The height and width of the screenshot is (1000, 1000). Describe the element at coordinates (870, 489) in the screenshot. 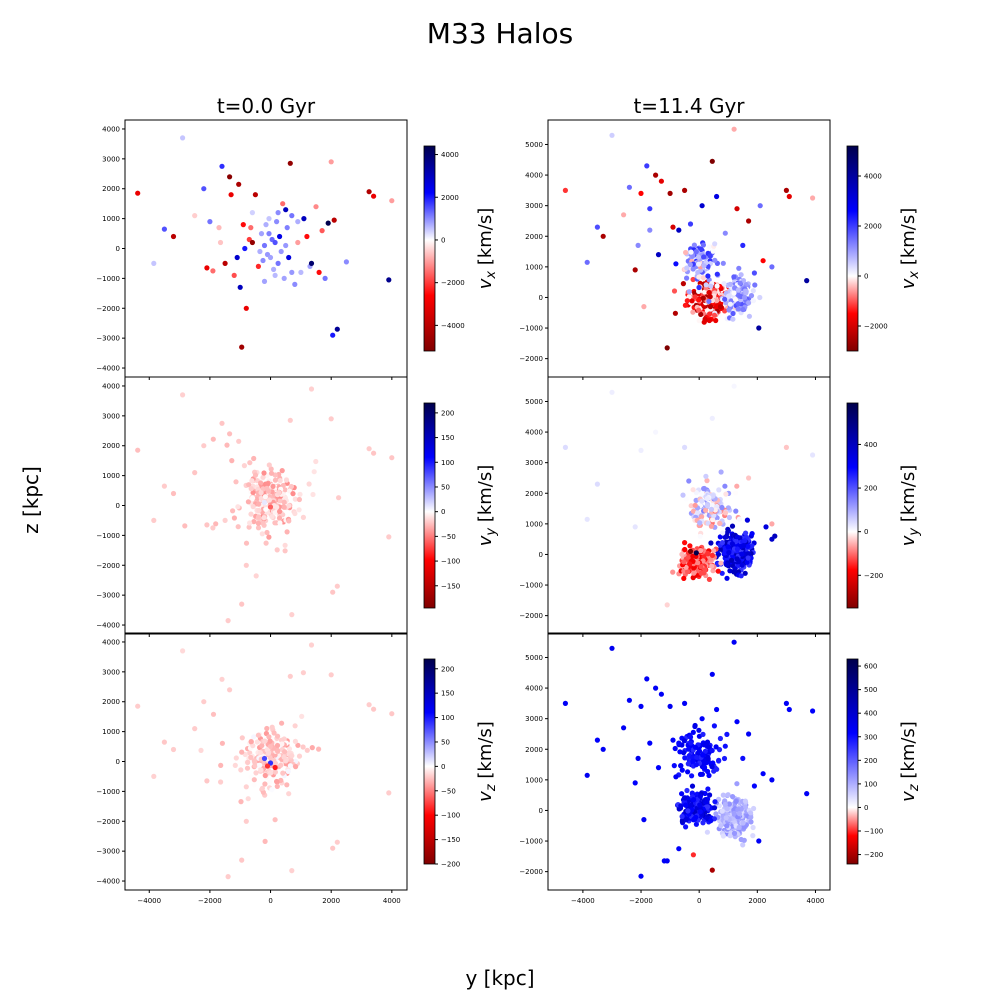

I see `colorbar-tick-label: 200` at that location.